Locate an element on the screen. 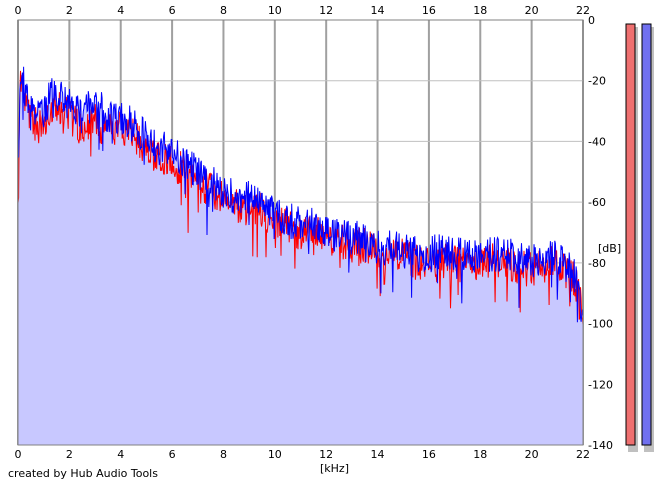  x-tick-label-bottom: 2 is located at coordinates (69, 454).